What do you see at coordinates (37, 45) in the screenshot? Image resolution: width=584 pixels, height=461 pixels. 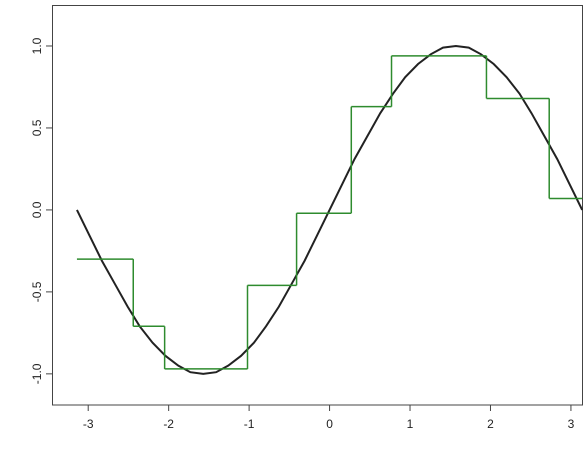 I see `y-tick-label: 1.0` at bounding box center [37, 45].